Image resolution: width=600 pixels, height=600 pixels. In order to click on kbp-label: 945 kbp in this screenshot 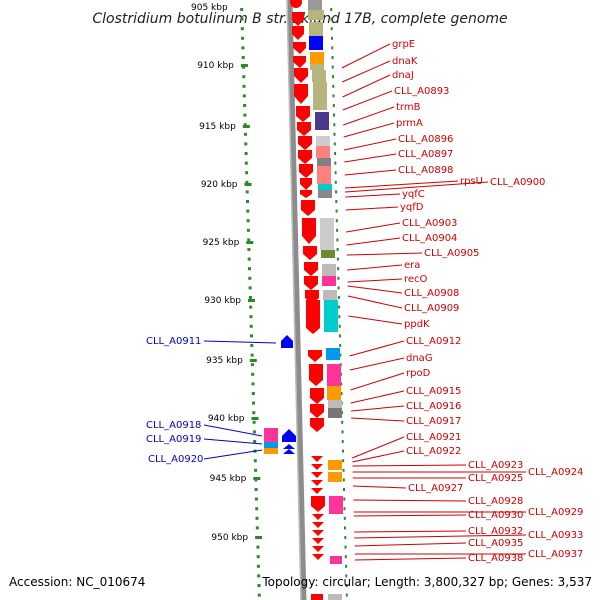, I will do `click(228, 479)`.